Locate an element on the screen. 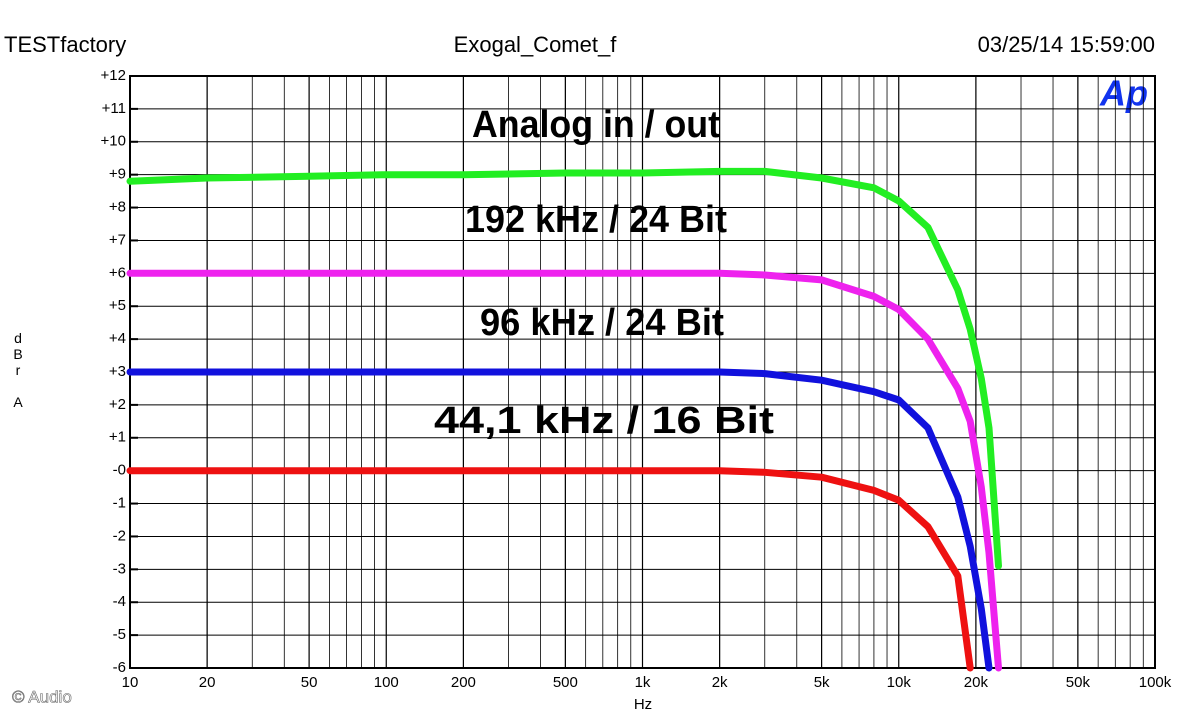  y-tick-label: +3 is located at coordinates (117, 371).